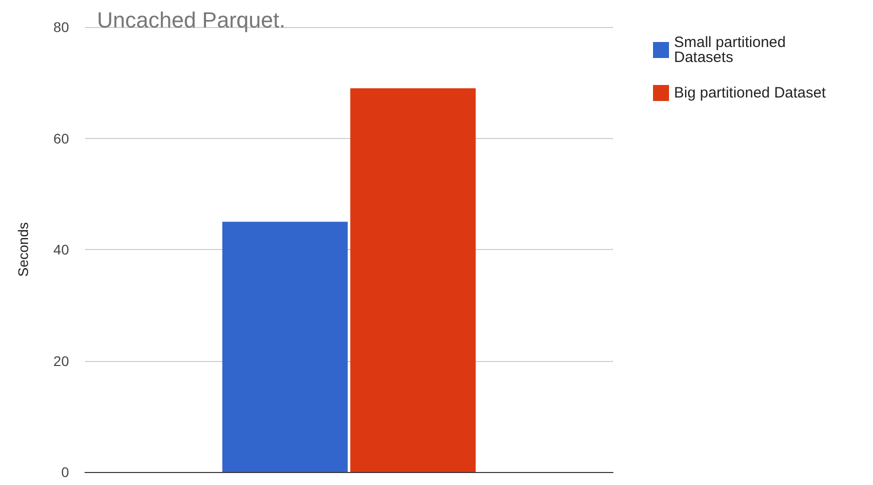  Describe the element at coordinates (750, 93) in the screenshot. I see `legend-label: Big partitioned Dataset` at that location.